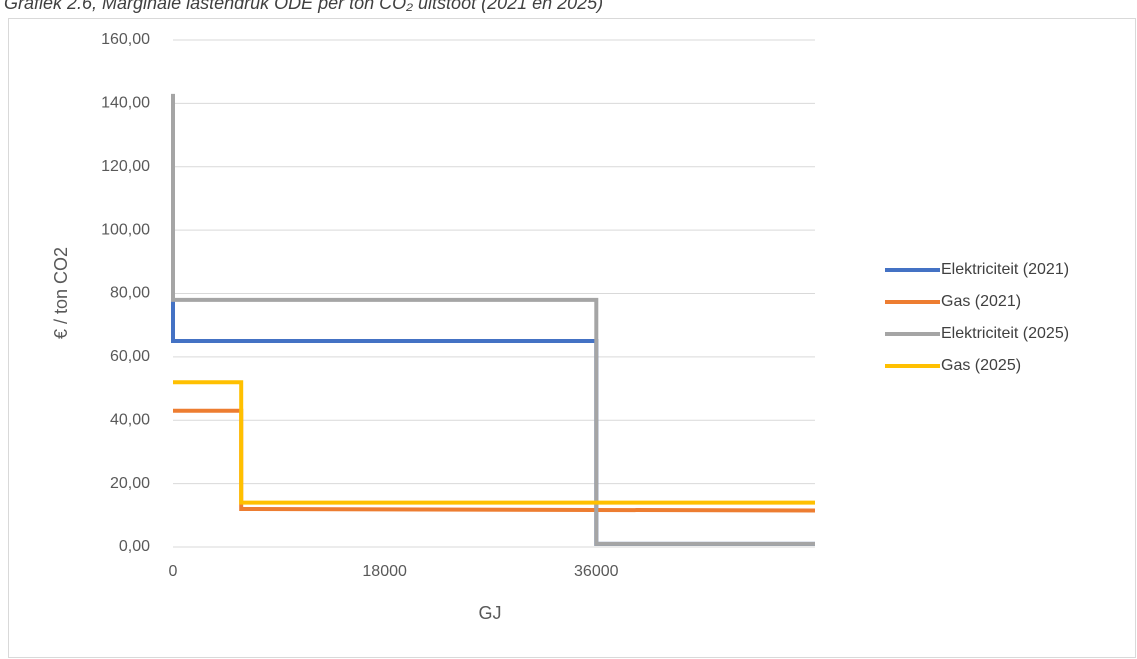 The image size is (1137, 659). I want to click on y-tick-label: 160,00, so click(125, 39).